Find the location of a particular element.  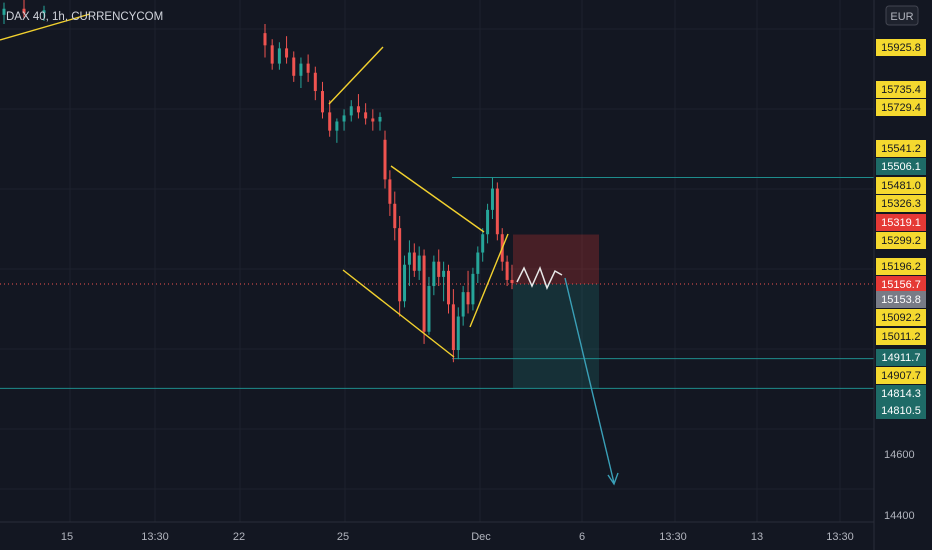

price-tag-label: 15196.2 is located at coordinates (901, 267).